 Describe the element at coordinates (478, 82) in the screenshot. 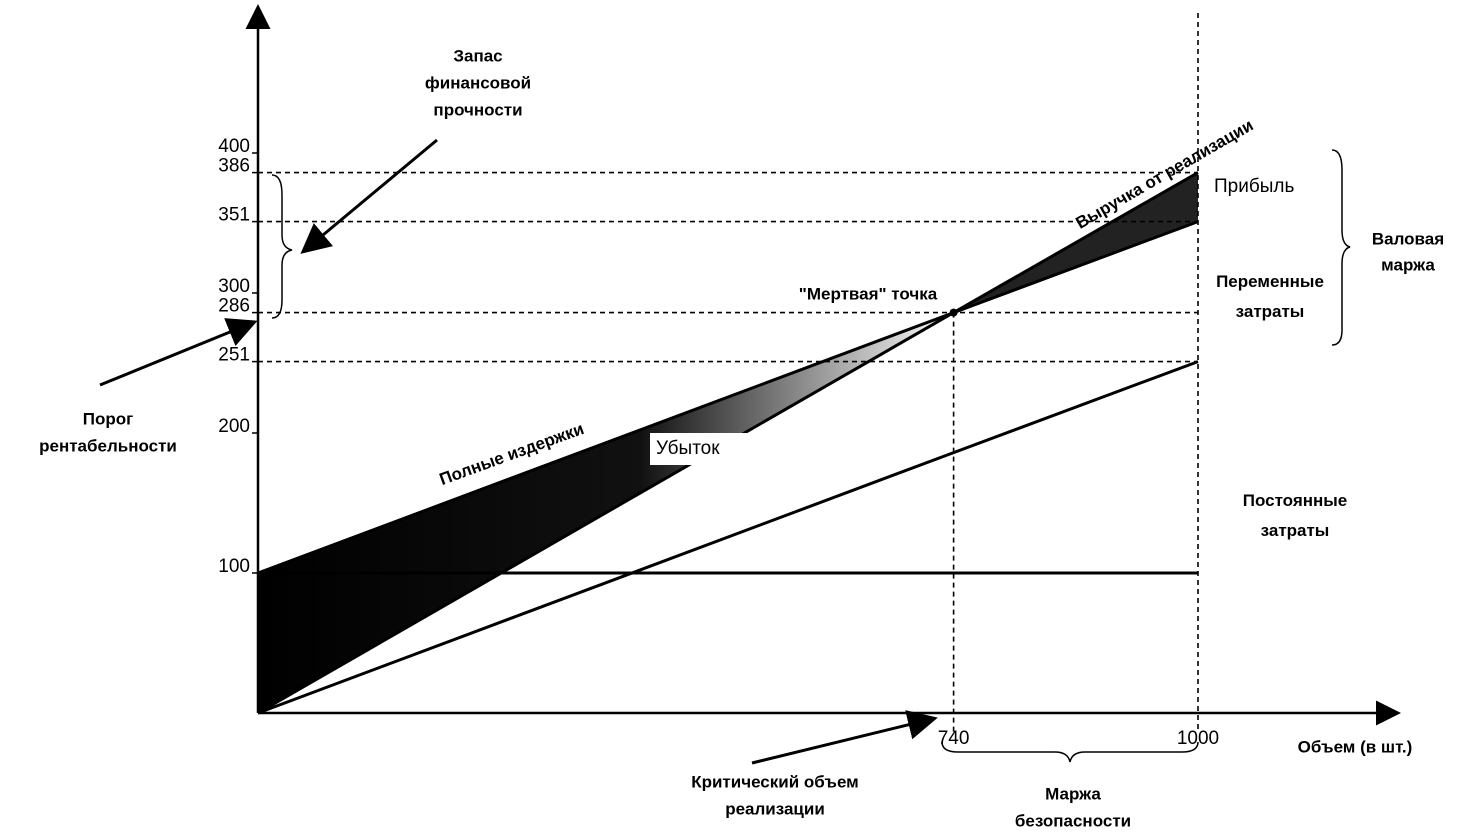

I see `annotation: финансовой` at that location.